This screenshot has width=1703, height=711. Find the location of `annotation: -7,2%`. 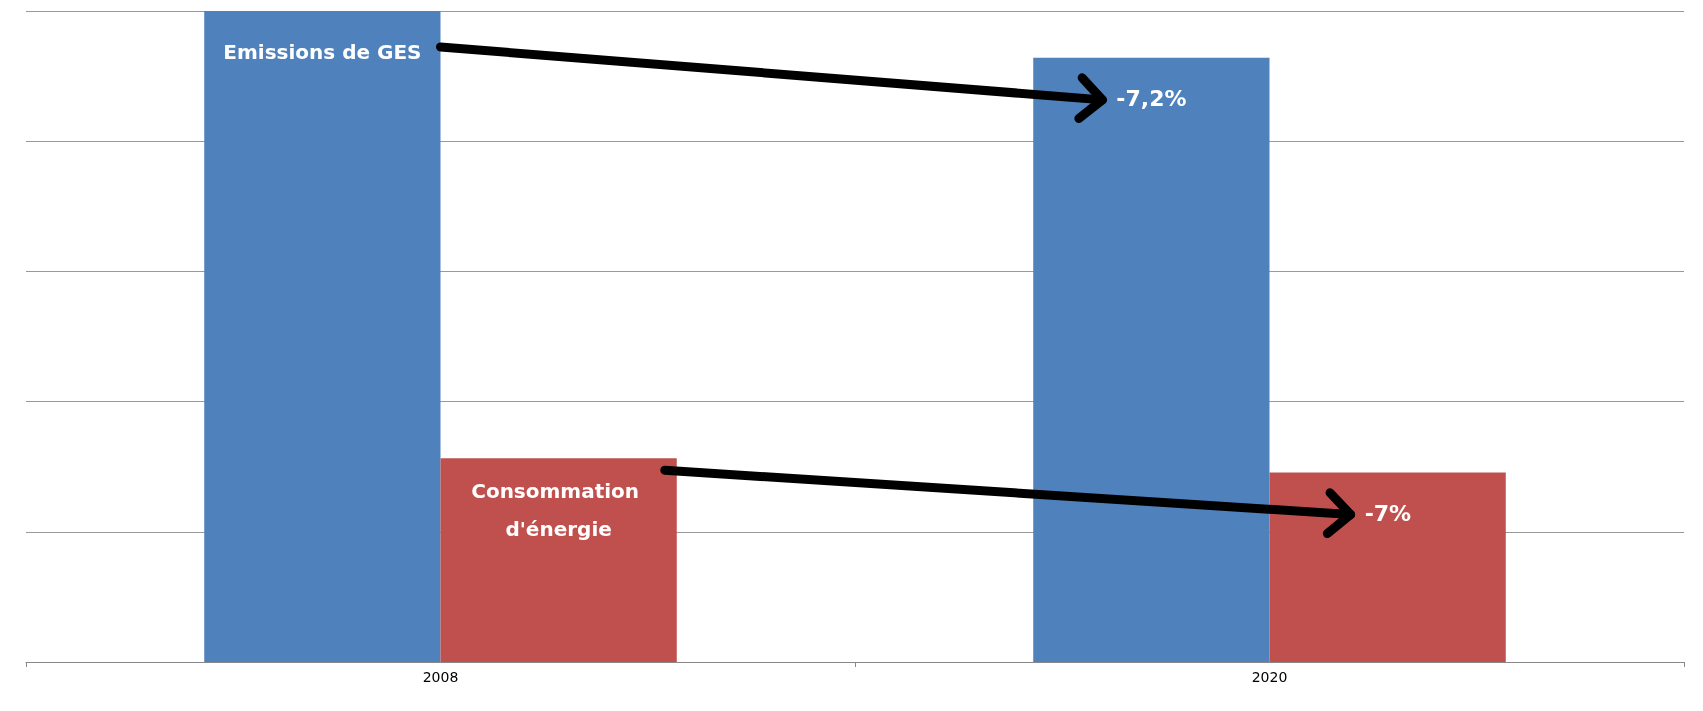

annotation: -7,2% is located at coordinates (1151, 98).